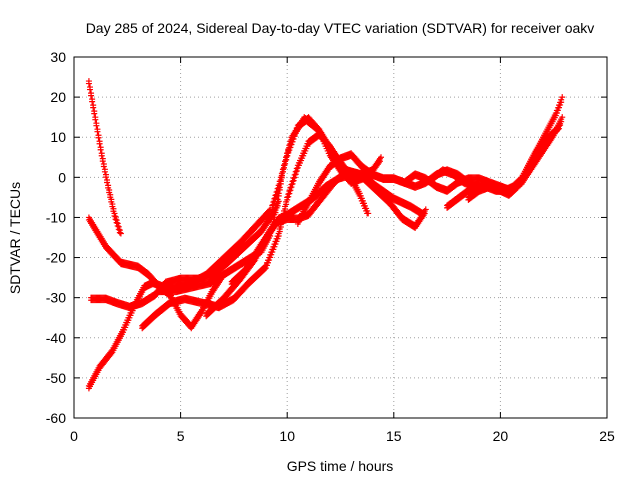 The image size is (640, 480). Describe the element at coordinates (287, 436) in the screenshot. I see `x-tick-label: 10` at that location.